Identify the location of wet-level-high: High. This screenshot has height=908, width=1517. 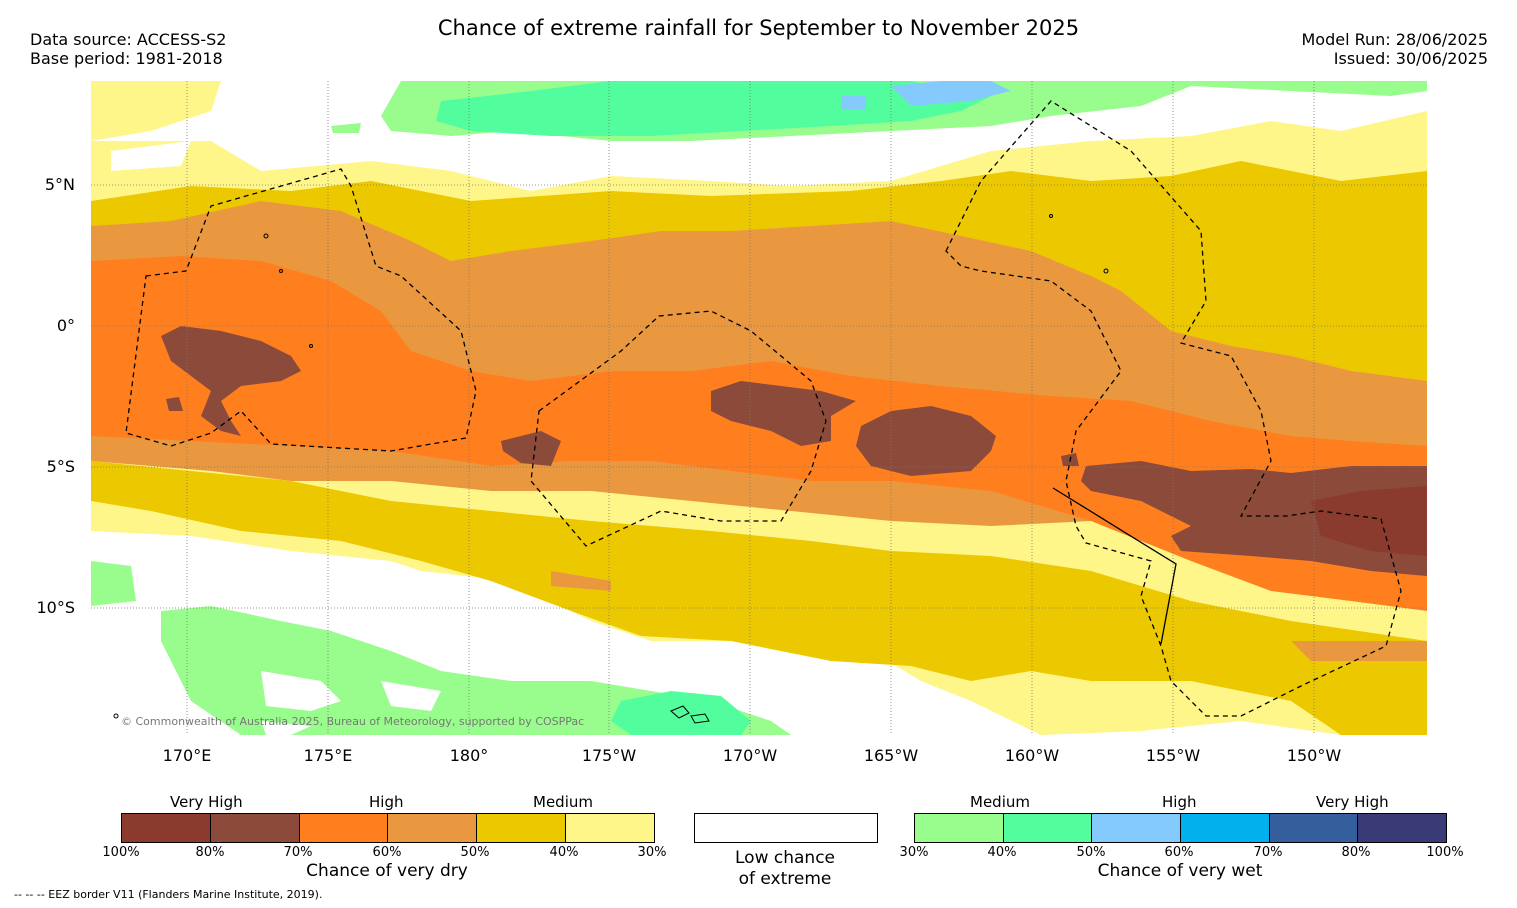
(1179, 802).